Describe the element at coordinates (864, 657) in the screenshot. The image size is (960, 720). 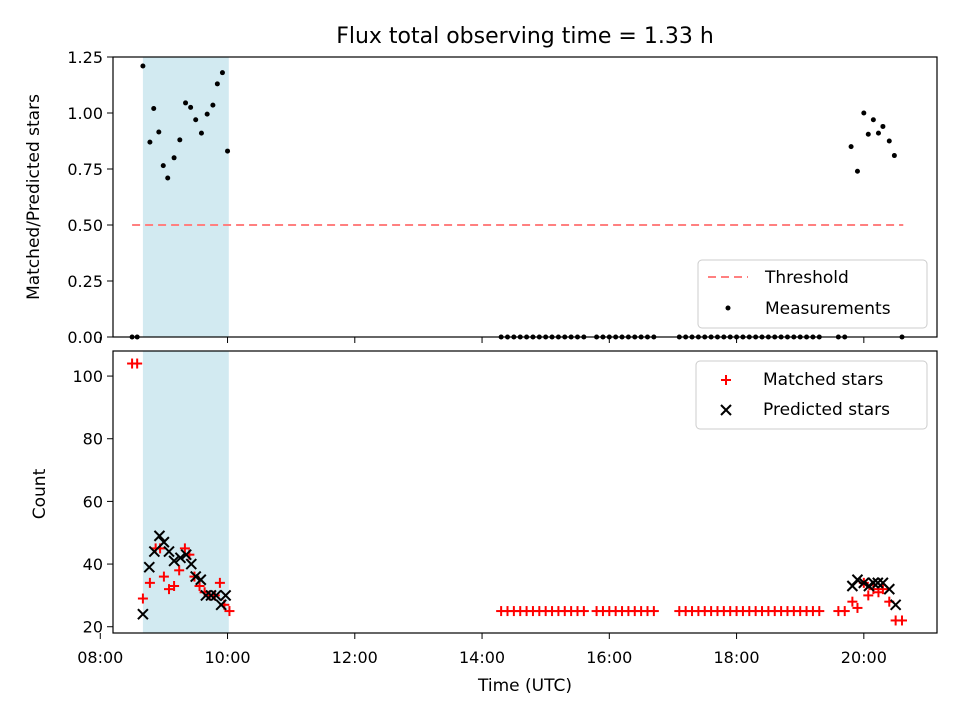
I see `count-x-tick-label: 20:00` at that location.